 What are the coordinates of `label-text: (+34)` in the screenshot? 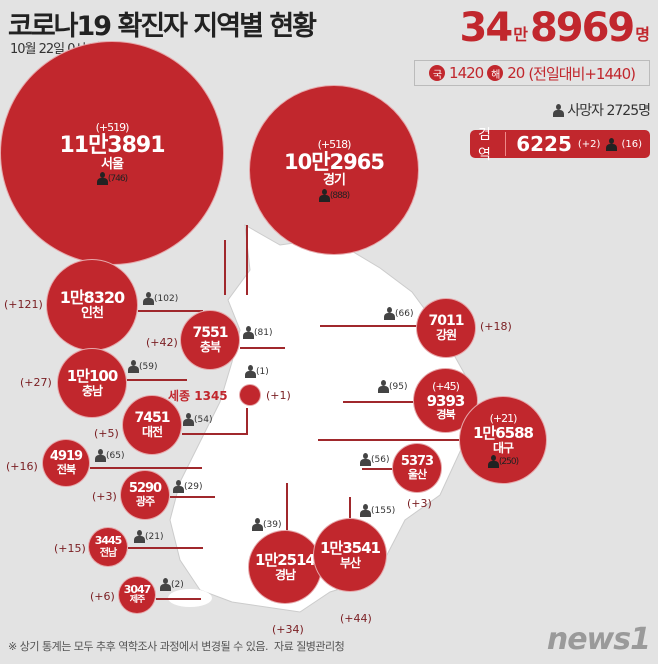 It's located at (288, 629).